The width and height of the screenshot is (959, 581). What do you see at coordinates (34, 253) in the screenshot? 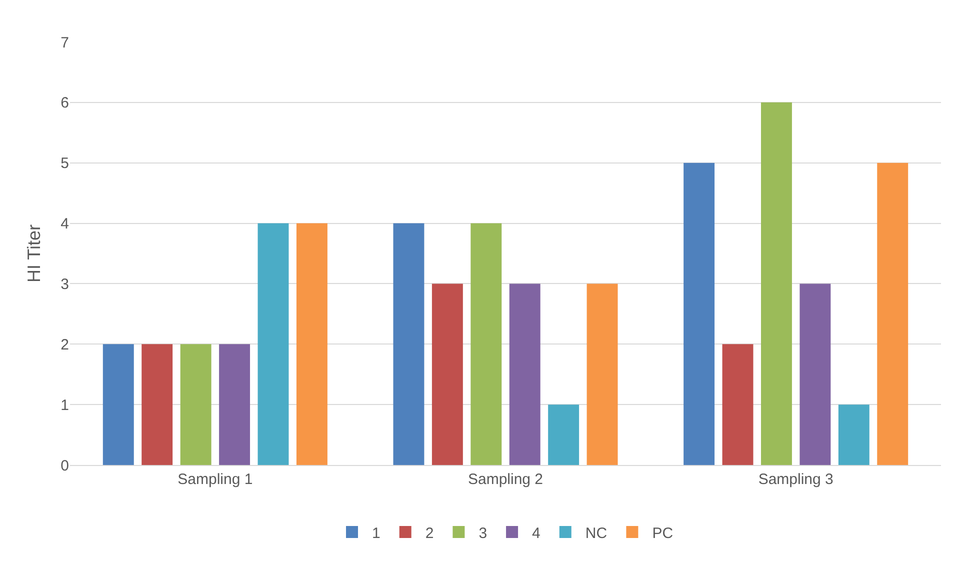
I see `y-axis-title: HI Titer` at bounding box center [34, 253].